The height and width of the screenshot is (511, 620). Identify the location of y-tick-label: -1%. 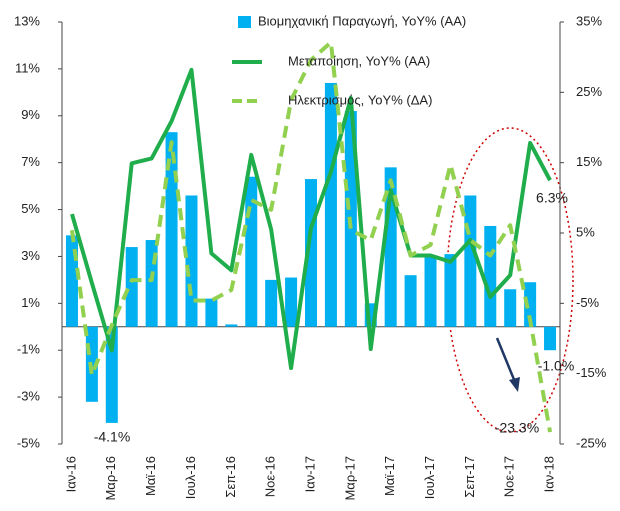
(29, 349).